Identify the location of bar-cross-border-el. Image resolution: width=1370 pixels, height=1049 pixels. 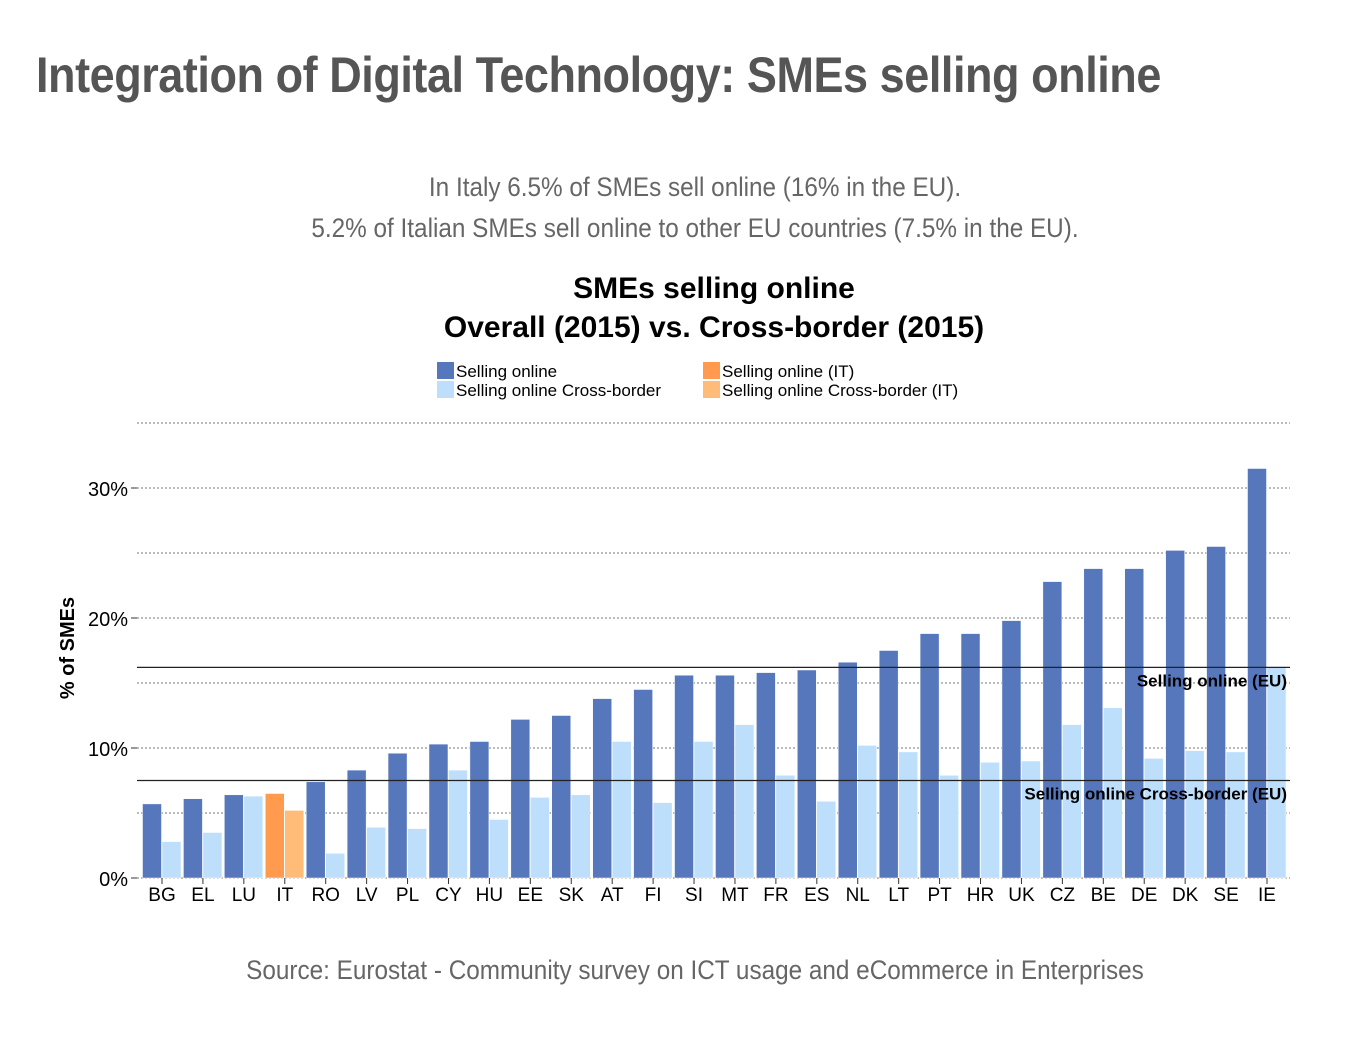
(212, 855).